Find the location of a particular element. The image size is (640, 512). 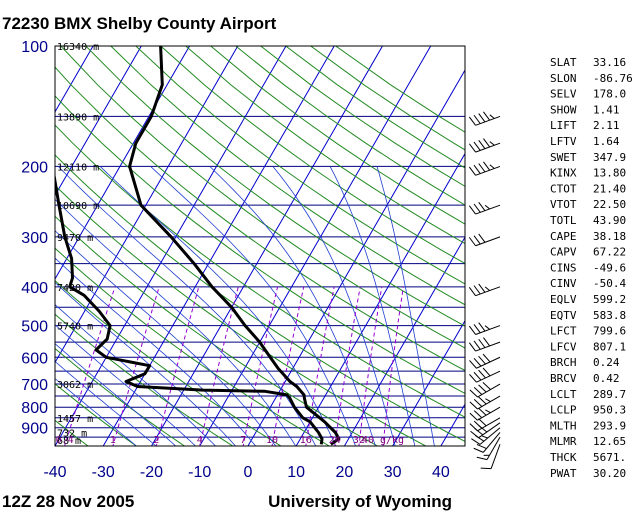

index-value-vtot: 22.50 is located at coordinates (609, 204).